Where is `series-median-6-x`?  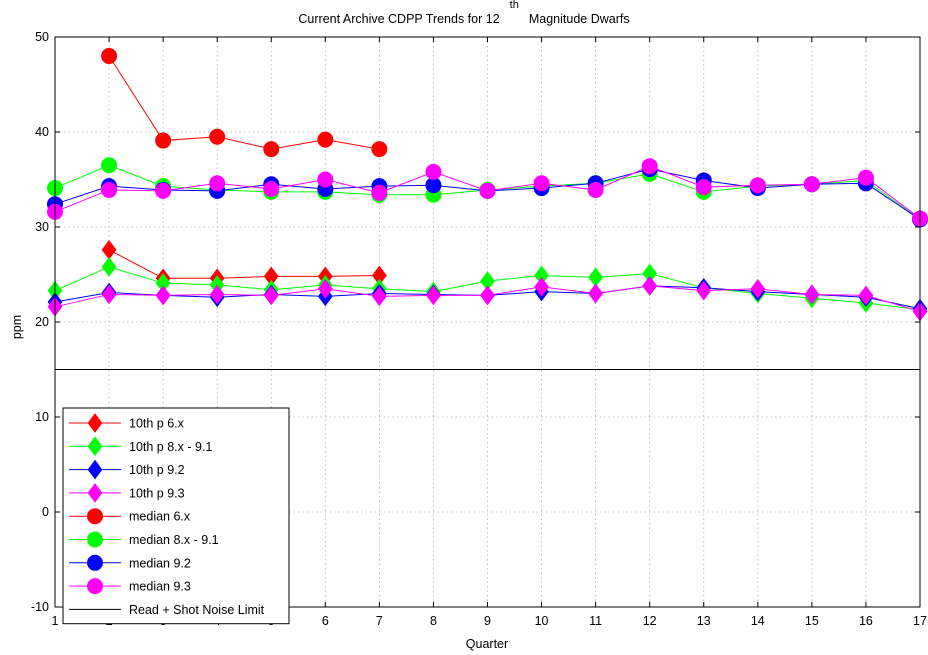 series-median-6-x is located at coordinates (244, 103).